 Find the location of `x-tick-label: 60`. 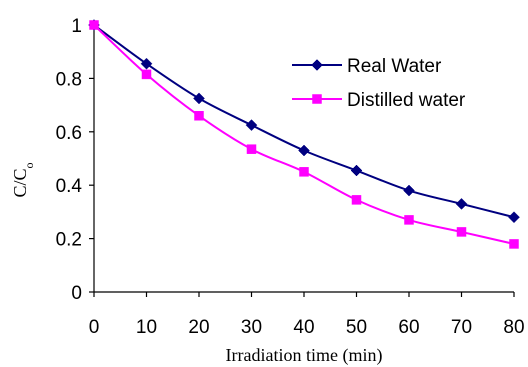

x-tick-label: 60 is located at coordinates (408, 327).